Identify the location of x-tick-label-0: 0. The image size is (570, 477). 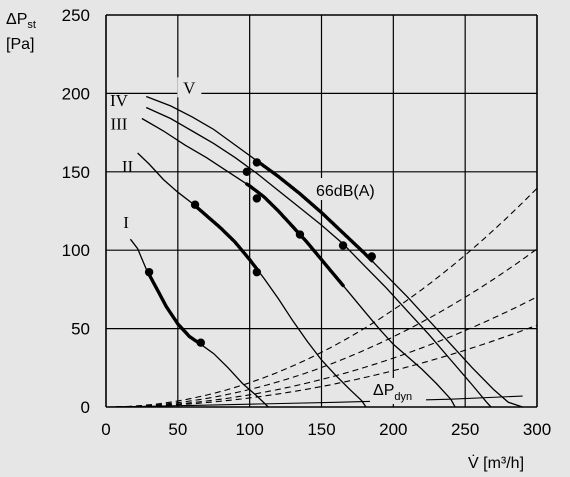
(105, 429).